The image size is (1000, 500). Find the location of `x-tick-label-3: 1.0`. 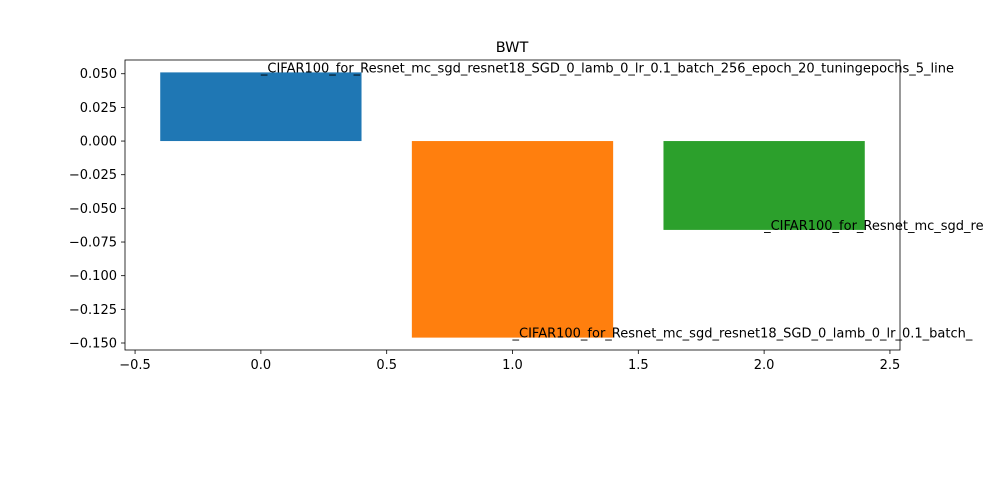

x-tick-label-3: 1.0 is located at coordinates (512, 365).